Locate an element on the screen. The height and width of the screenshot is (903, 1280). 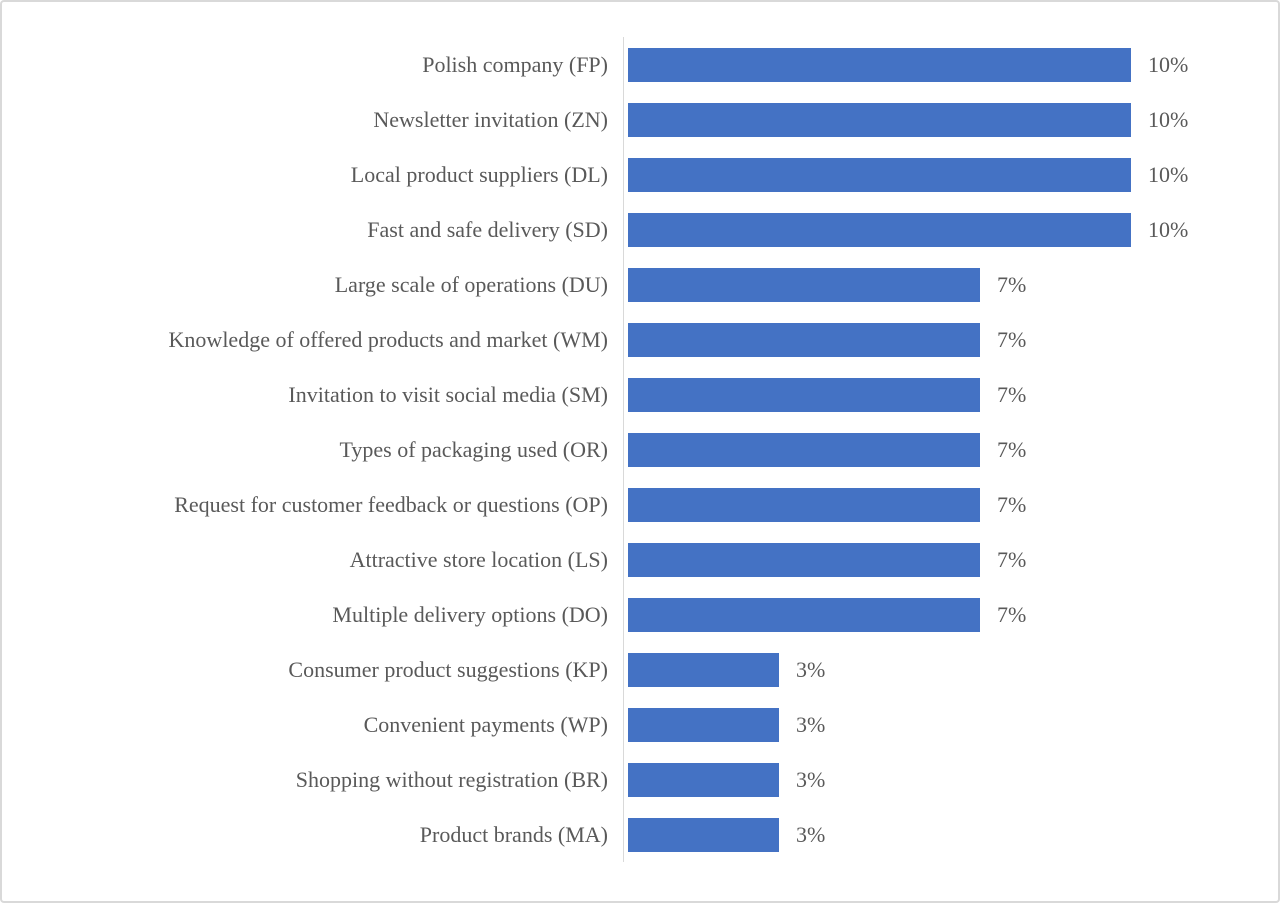
chart-row: Newsletter invitation (ZN) 10% is located at coordinates (640, 119).